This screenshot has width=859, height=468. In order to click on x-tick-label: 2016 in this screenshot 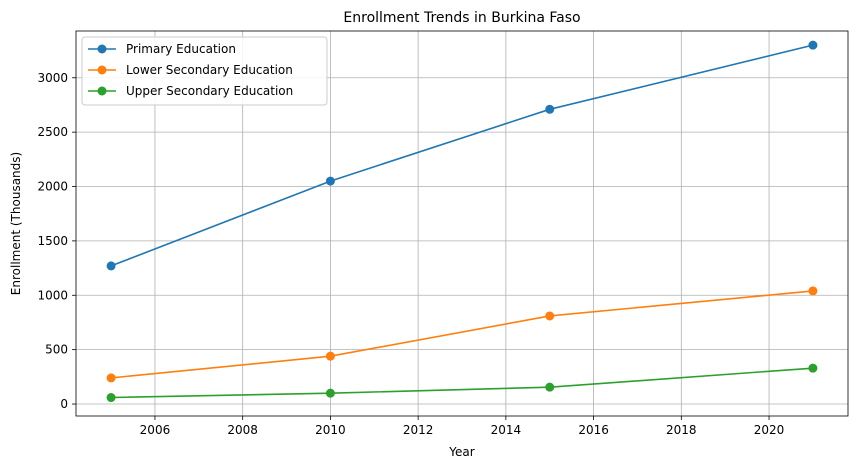, I will do `click(593, 430)`.